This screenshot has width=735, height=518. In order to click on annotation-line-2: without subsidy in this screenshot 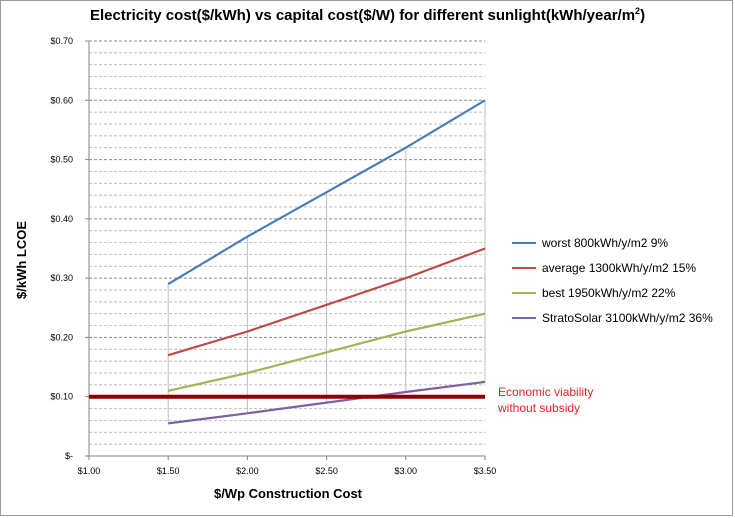, I will do `click(539, 408)`.